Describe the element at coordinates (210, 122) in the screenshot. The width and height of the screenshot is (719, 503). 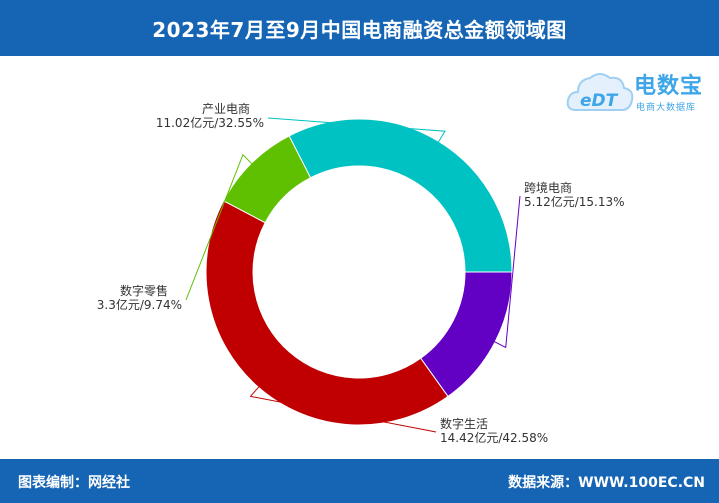
I see `slice-value-label: 11.02亿元/32.55%` at that location.